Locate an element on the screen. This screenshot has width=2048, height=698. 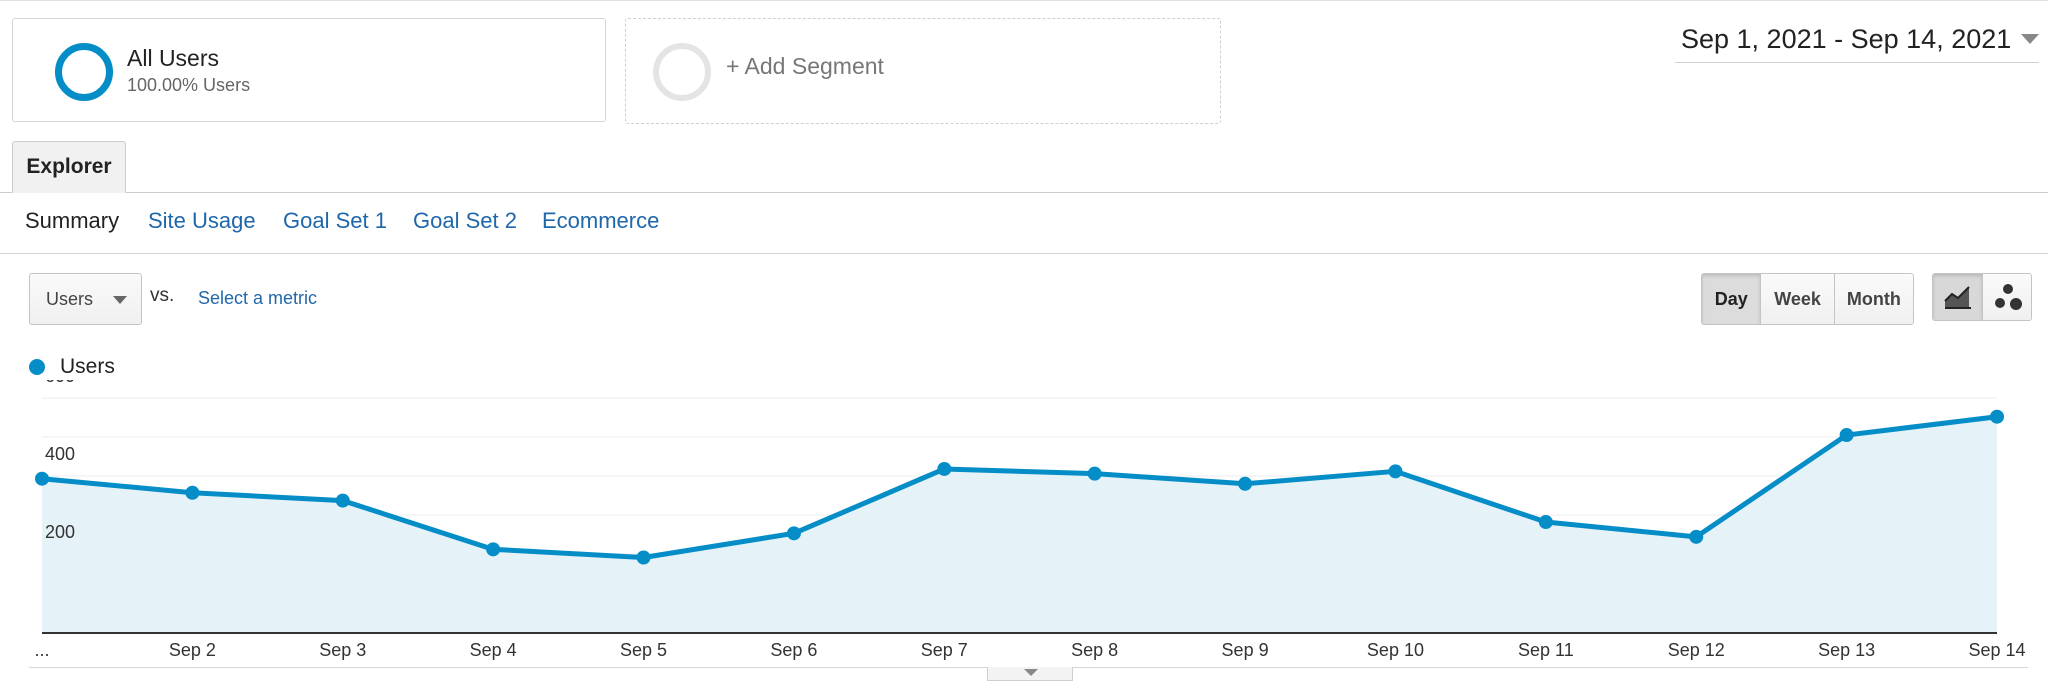
x-tick-label: Sep 6 is located at coordinates (793, 650).